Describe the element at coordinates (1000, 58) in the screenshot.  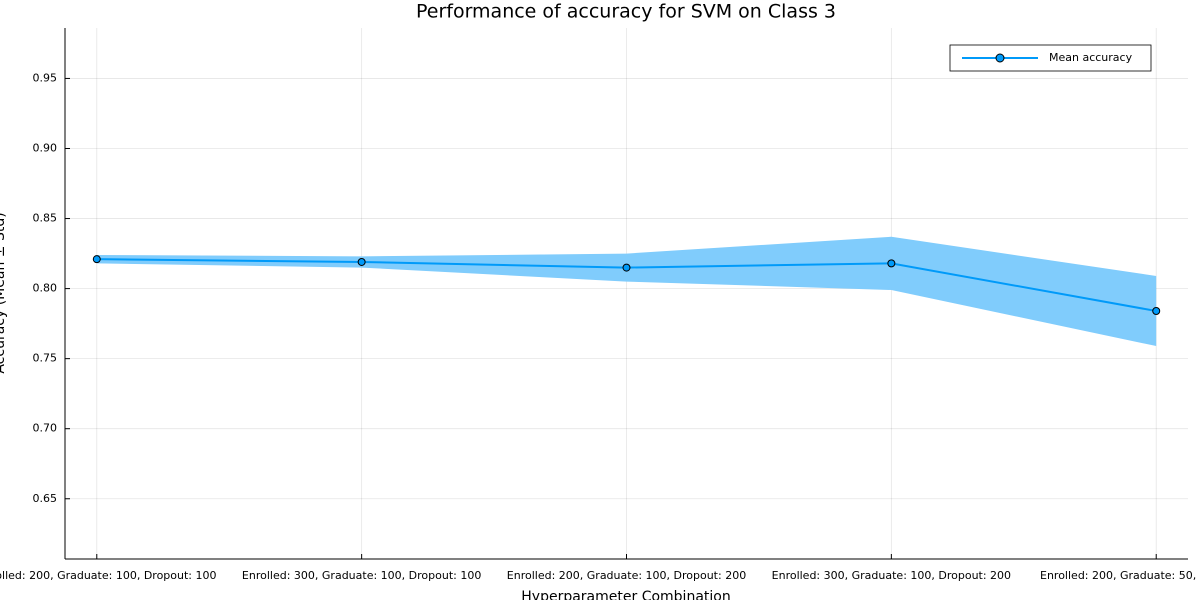
I see `legend-marker` at that location.